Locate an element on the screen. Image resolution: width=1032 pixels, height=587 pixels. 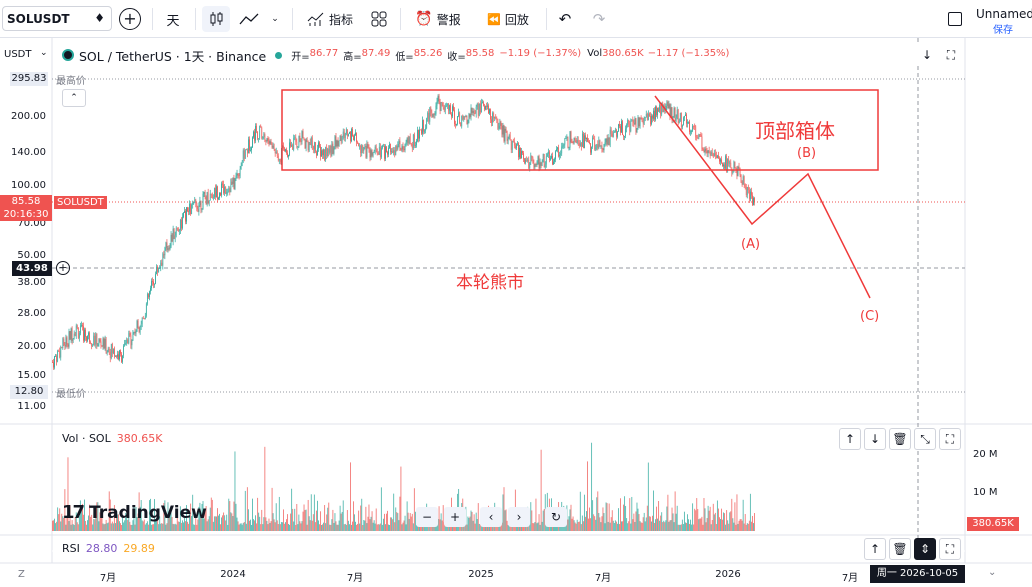
zoom-z-button: Z is located at coordinates (21, 574).